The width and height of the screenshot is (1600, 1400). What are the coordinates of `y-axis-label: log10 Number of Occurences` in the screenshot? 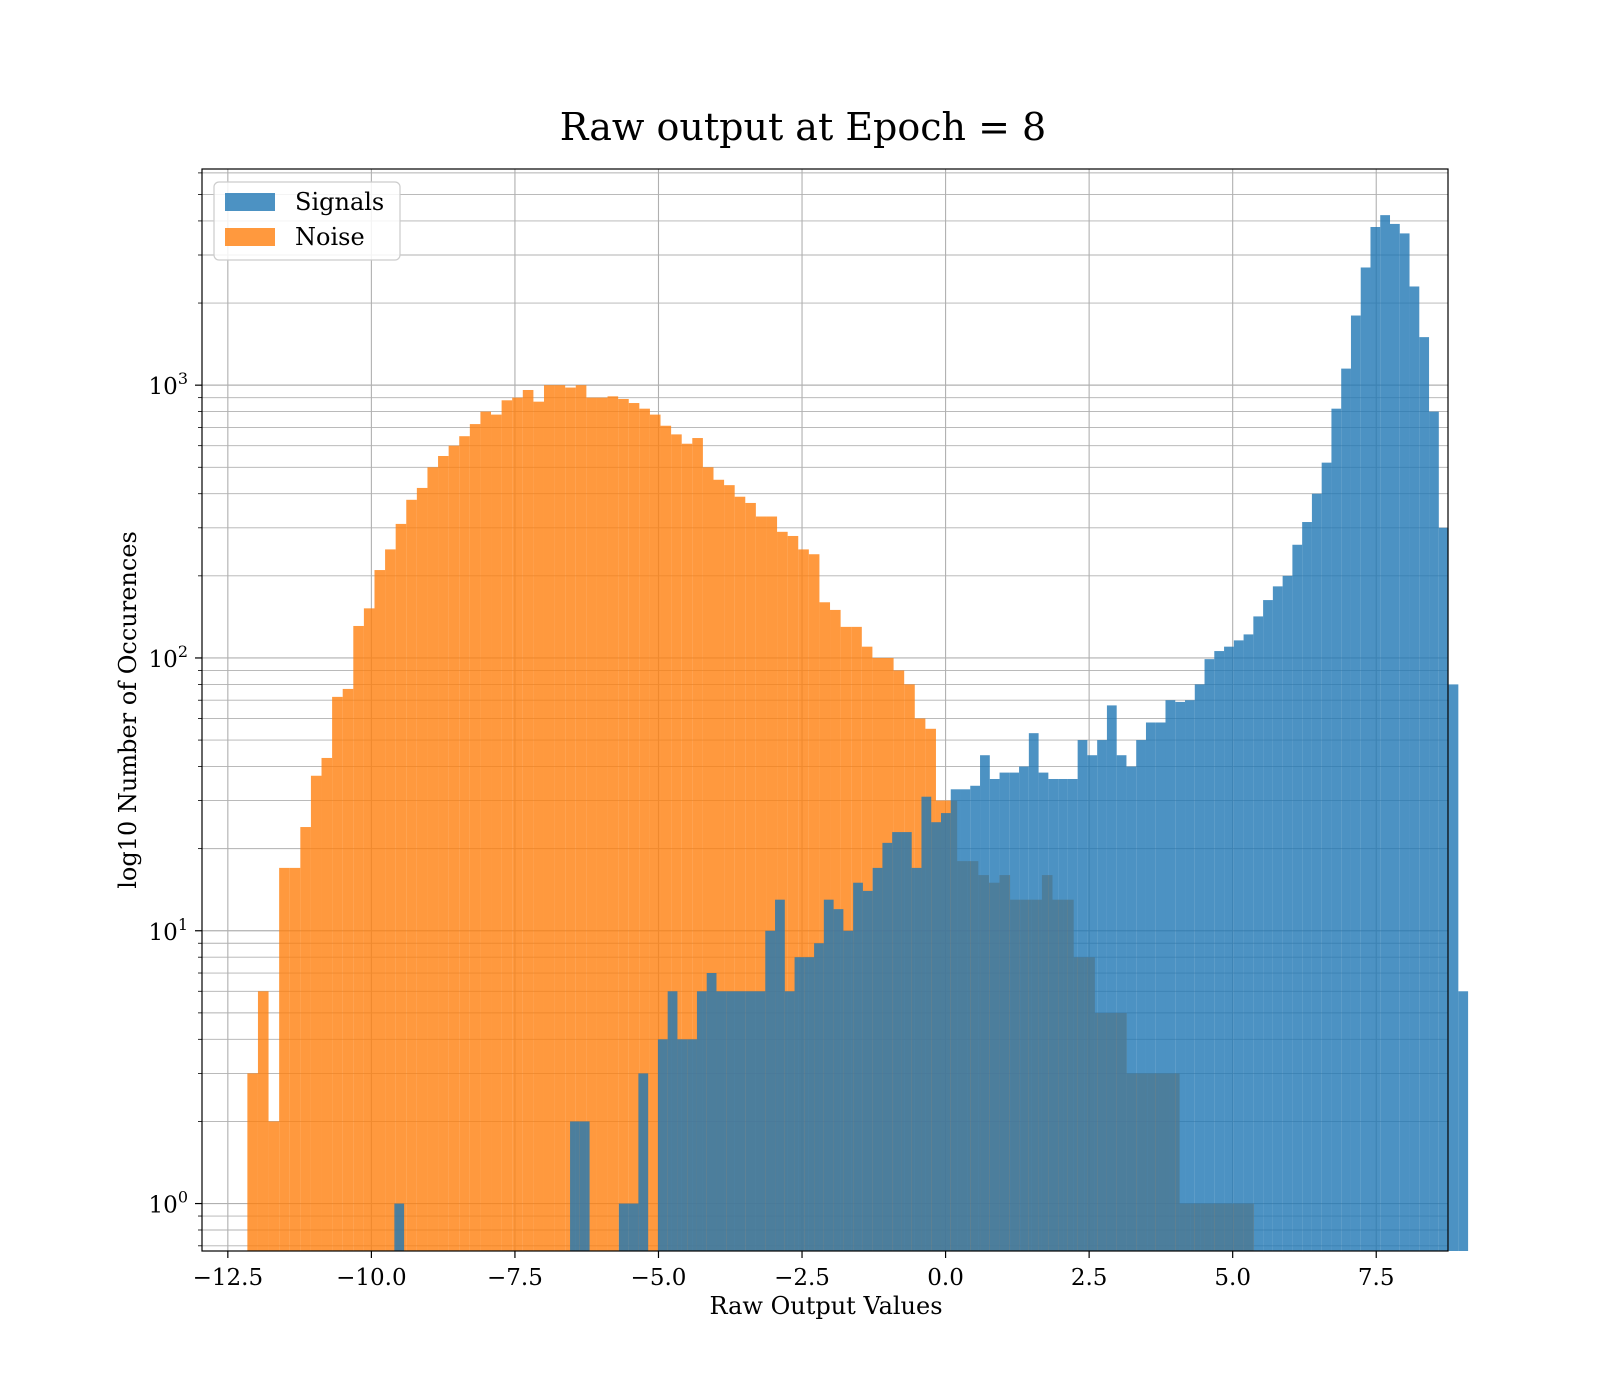 It's located at (128, 710).